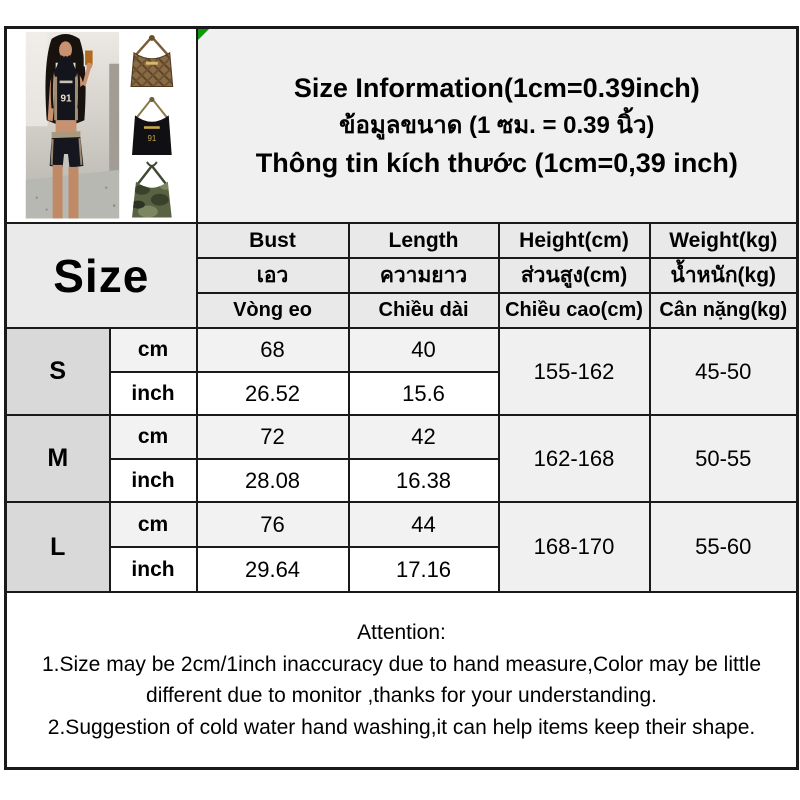 This screenshot has width=800, height=800. I want to click on col-header-bust-en: Bust, so click(272, 241).